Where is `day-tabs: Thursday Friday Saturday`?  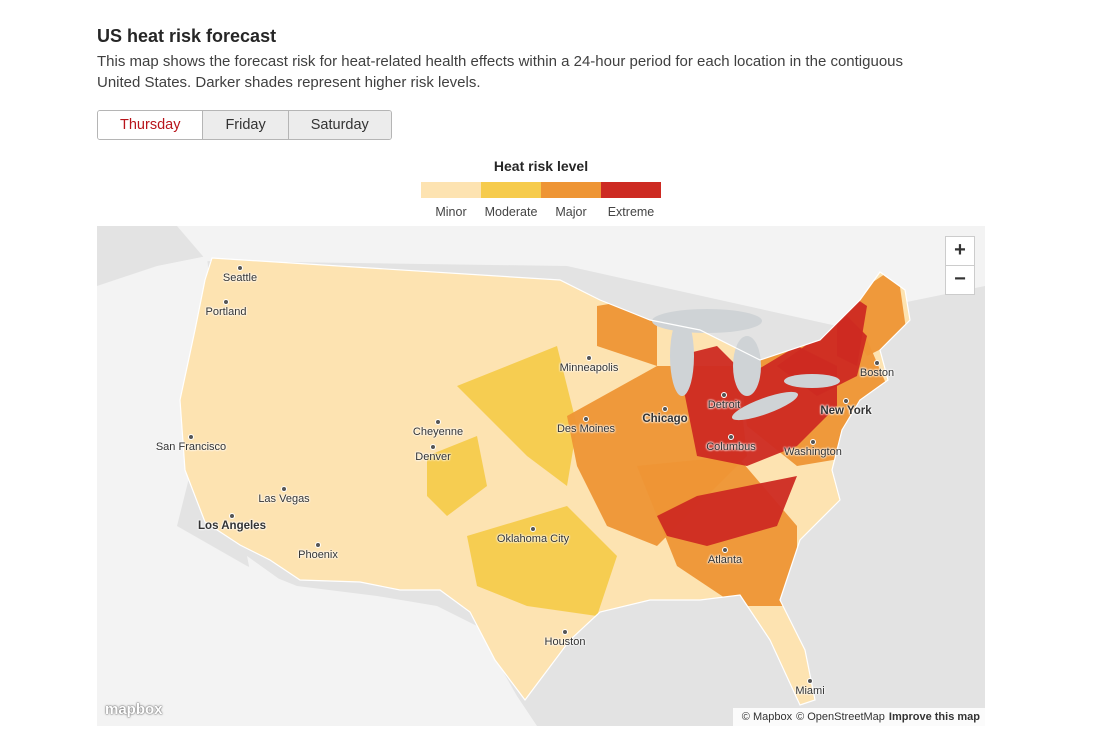 day-tabs: Thursday Friday Saturday is located at coordinates (244, 125).